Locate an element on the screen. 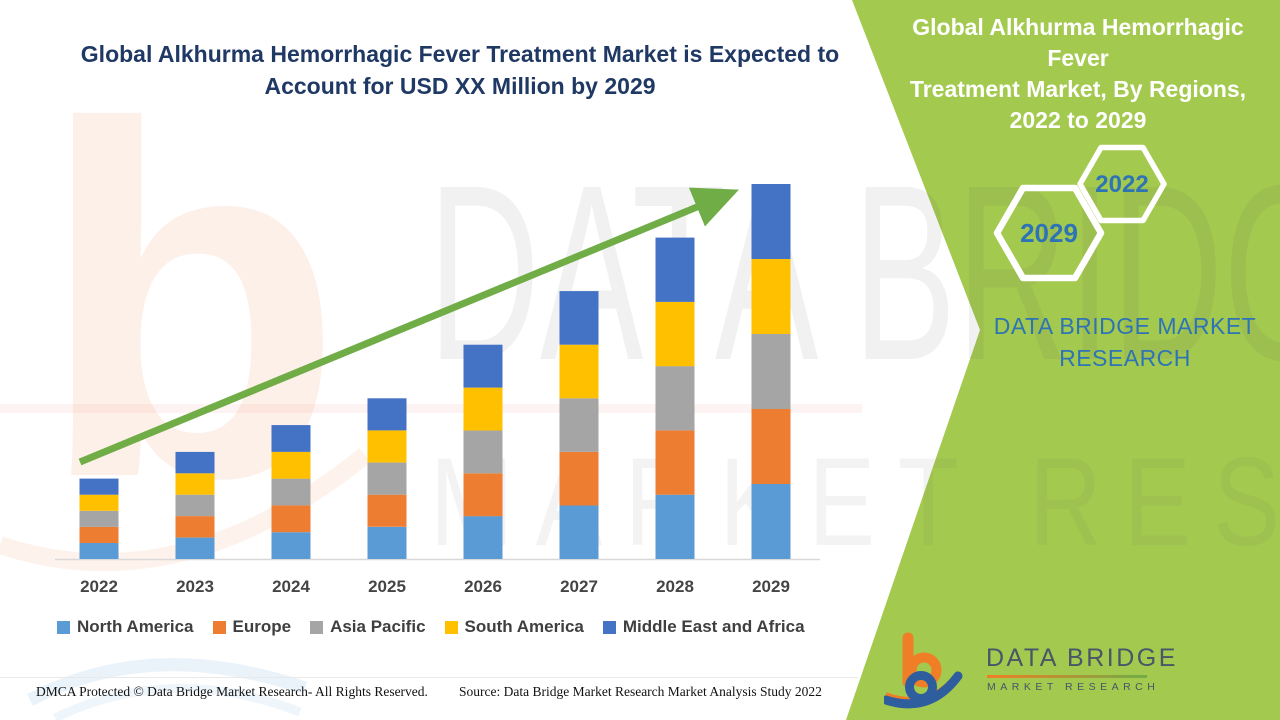  bar-segment-2022-south-america is located at coordinates (99, 502).